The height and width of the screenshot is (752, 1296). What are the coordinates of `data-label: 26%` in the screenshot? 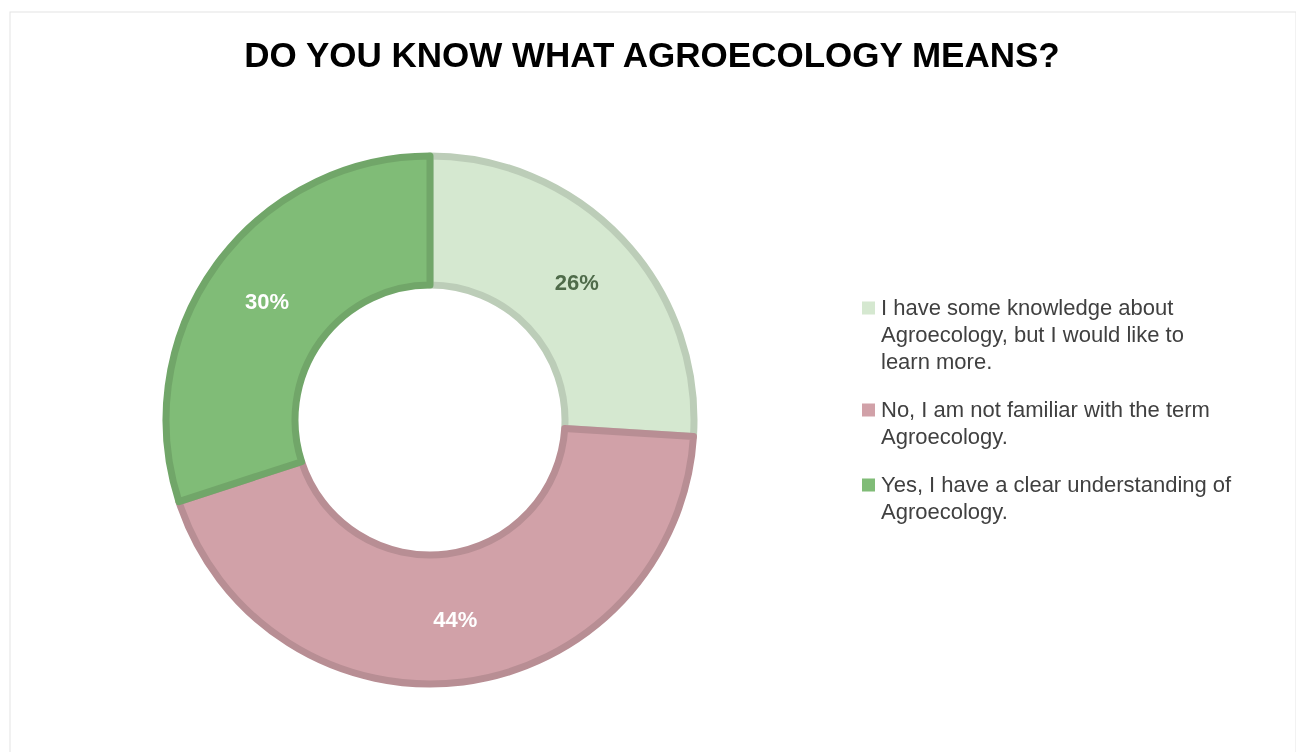 It's located at (576, 282).